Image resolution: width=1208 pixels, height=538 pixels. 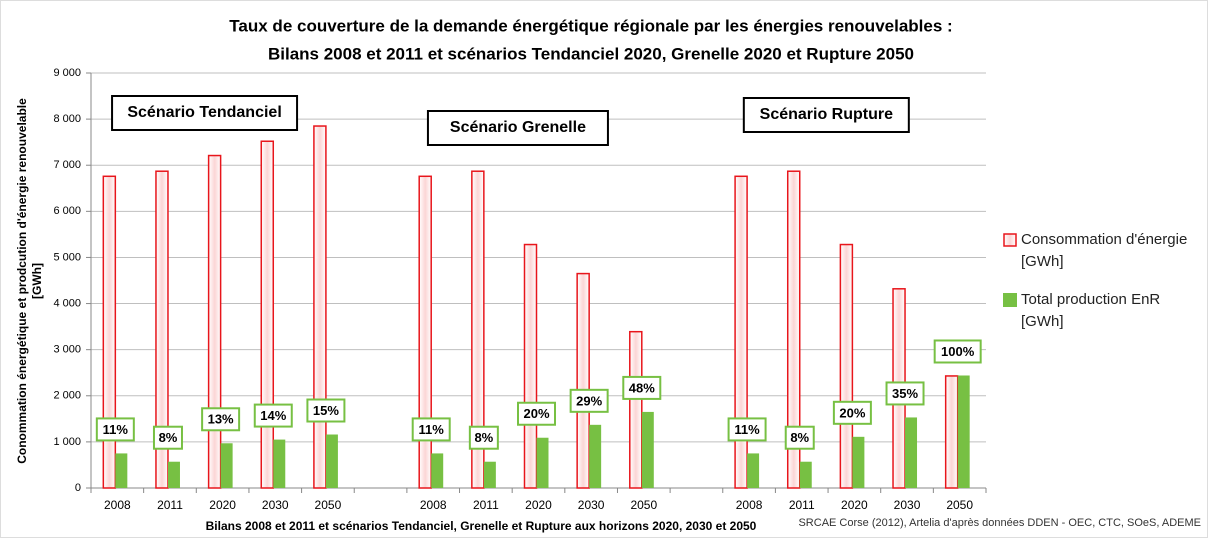 I want to click on y-tick-label: 9 000, so click(x=67, y=73).